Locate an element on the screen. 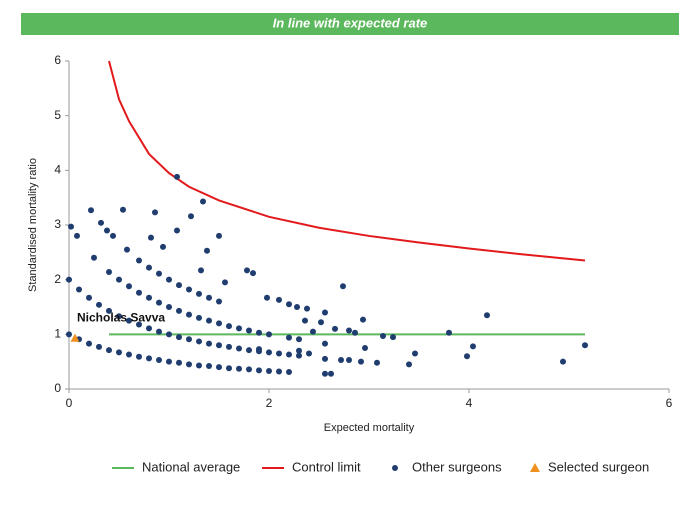 This screenshot has width=700, height=505. chart-title: In line with expected rate is located at coordinates (350, 22).